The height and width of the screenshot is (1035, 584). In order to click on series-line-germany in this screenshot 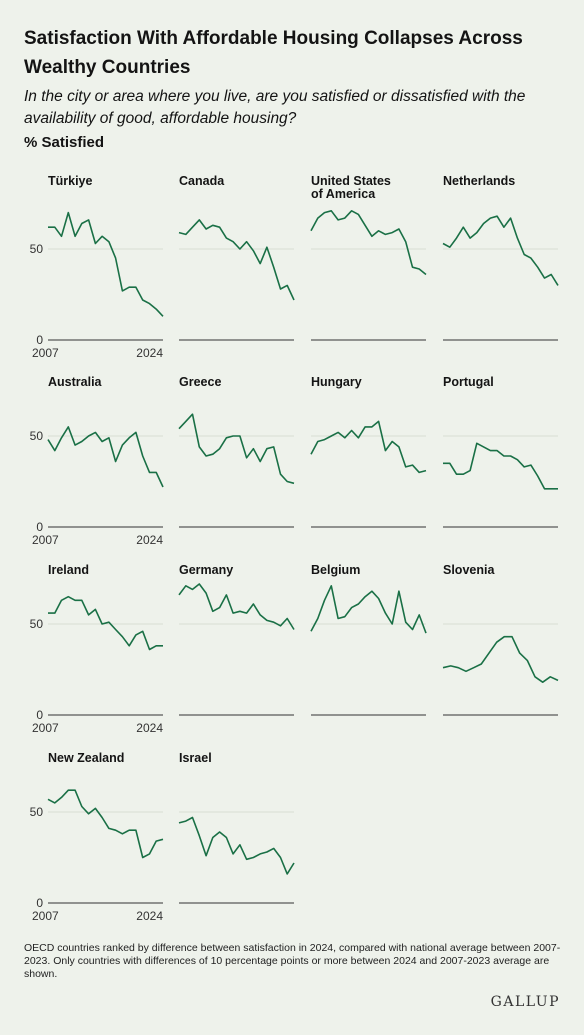, I will do `click(236, 606)`.